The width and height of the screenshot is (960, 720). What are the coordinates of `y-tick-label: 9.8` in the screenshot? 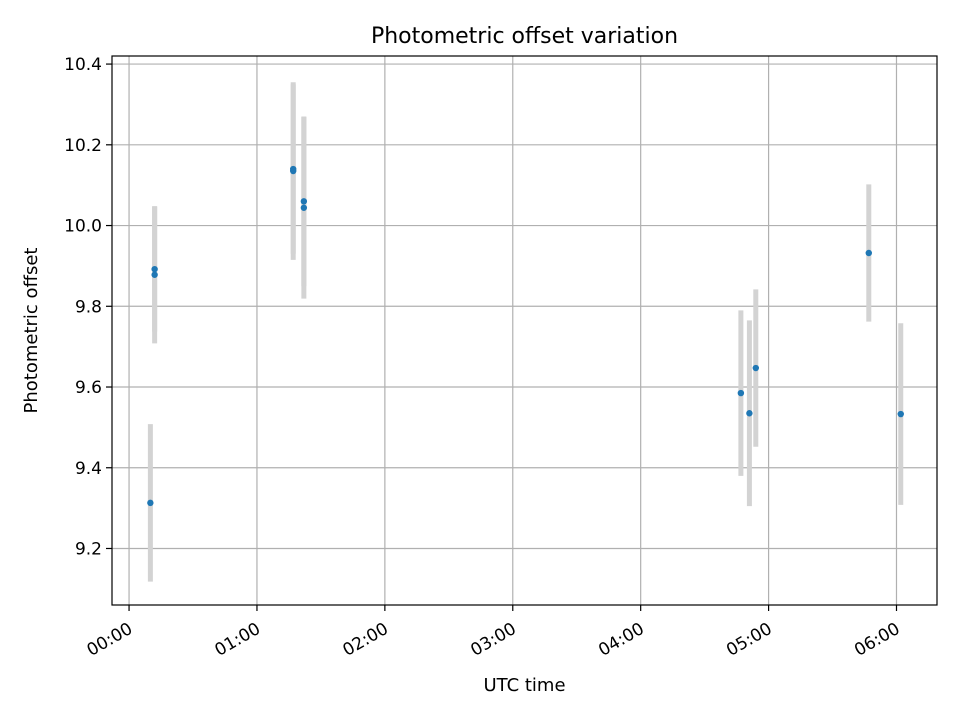 It's located at (88, 307).